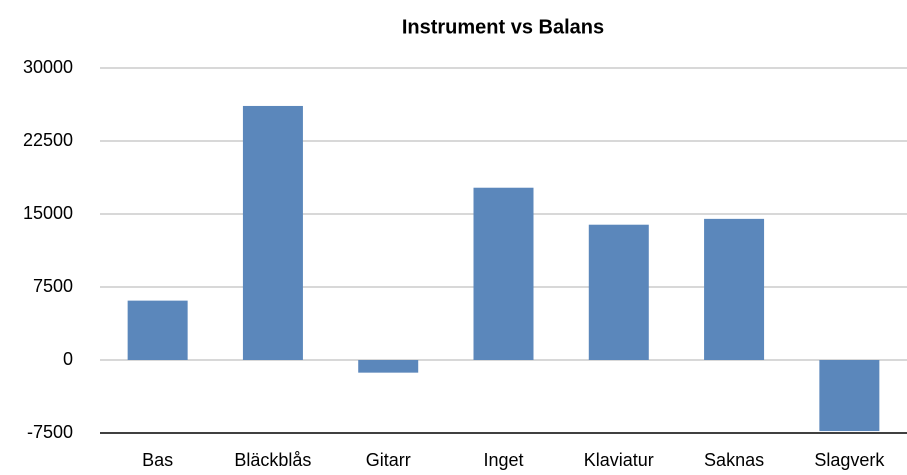 The height and width of the screenshot is (475, 907). What do you see at coordinates (503, 27) in the screenshot?
I see `chart-title: Instrument vs Balans` at bounding box center [503, 27].